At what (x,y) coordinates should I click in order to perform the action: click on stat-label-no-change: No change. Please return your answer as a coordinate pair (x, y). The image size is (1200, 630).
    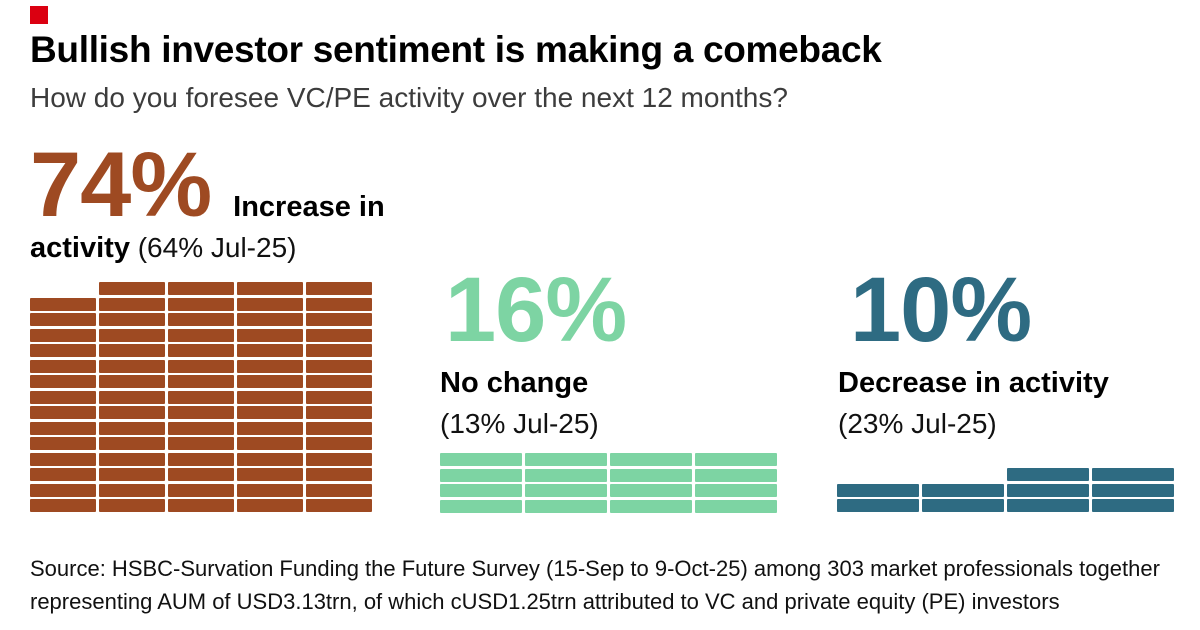
    Looking at the image, I should click on (514, 383).